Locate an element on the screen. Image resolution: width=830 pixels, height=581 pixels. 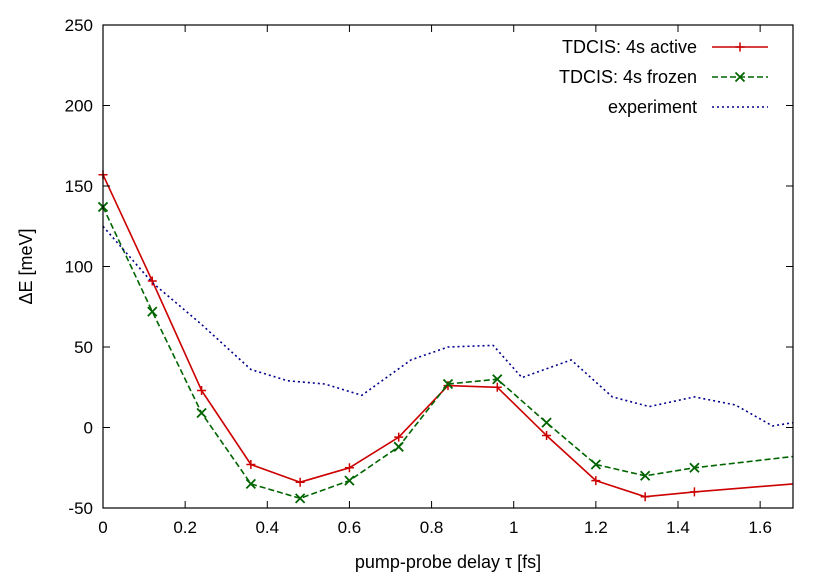
y-tick-label: 150 is located at coordinates (79, 186).